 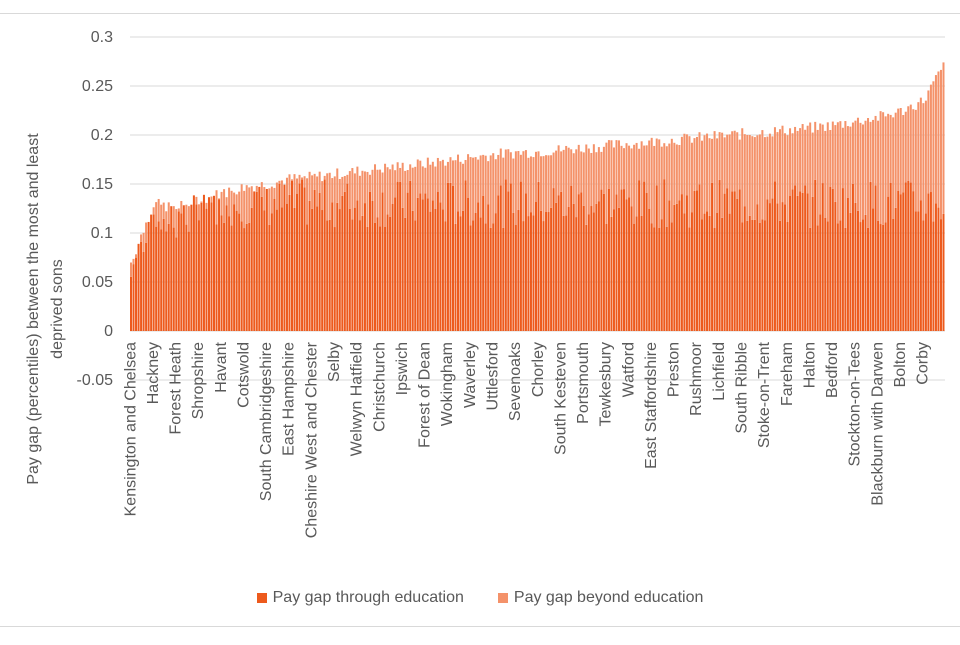 What do you see at coordinates (97, 86) in the screenshot?
I see `y-tick-label: 0.25` at bounding box center [97, 86].